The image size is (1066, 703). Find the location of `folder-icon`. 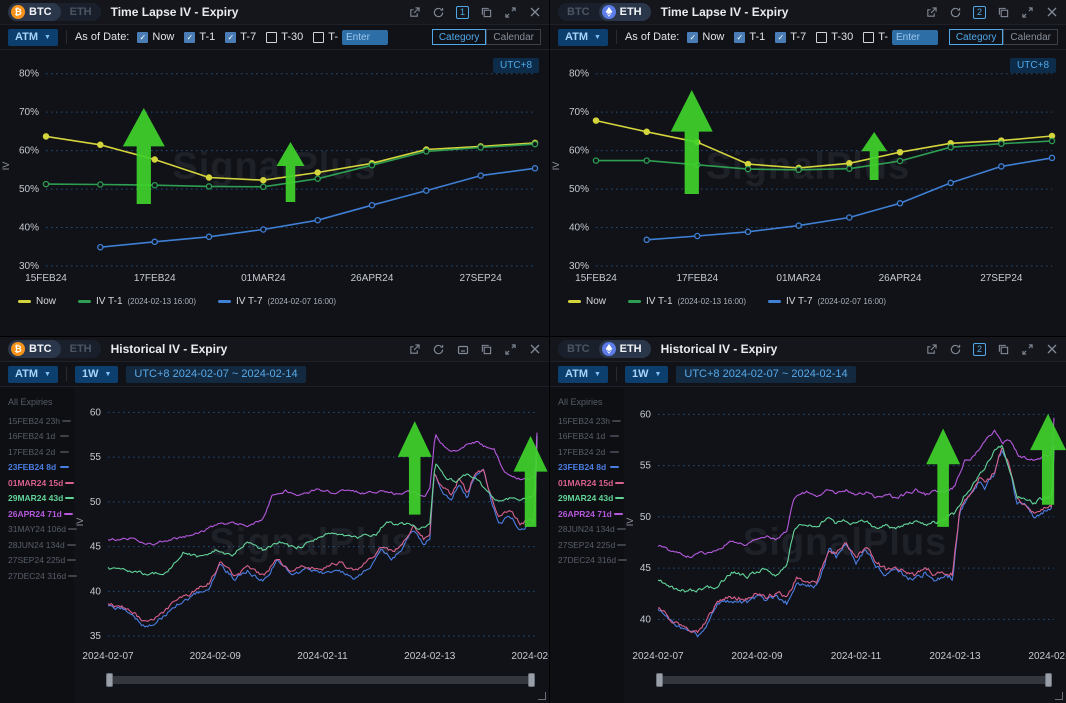

folder-icon is located at coordinates (462, 349).